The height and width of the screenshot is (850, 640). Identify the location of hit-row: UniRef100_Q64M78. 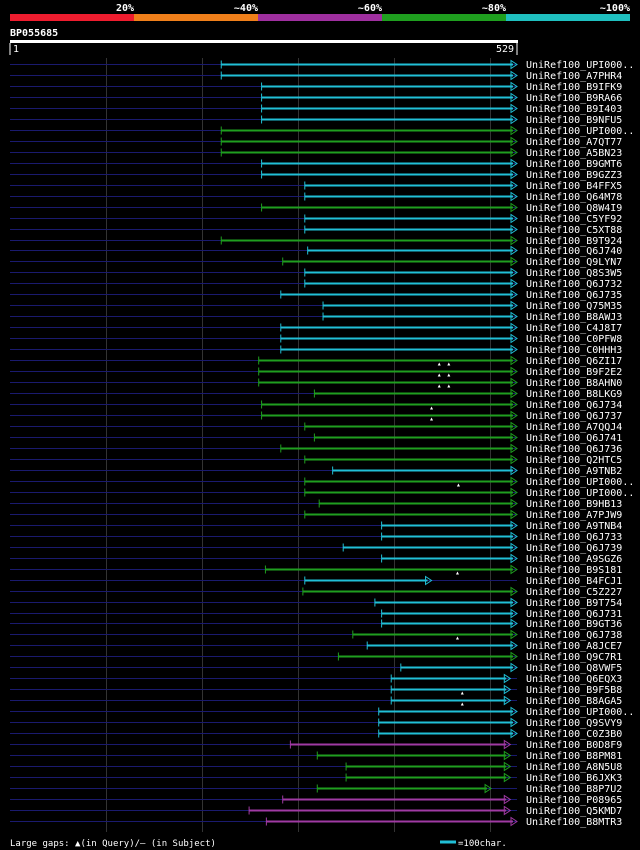
(316, 197).